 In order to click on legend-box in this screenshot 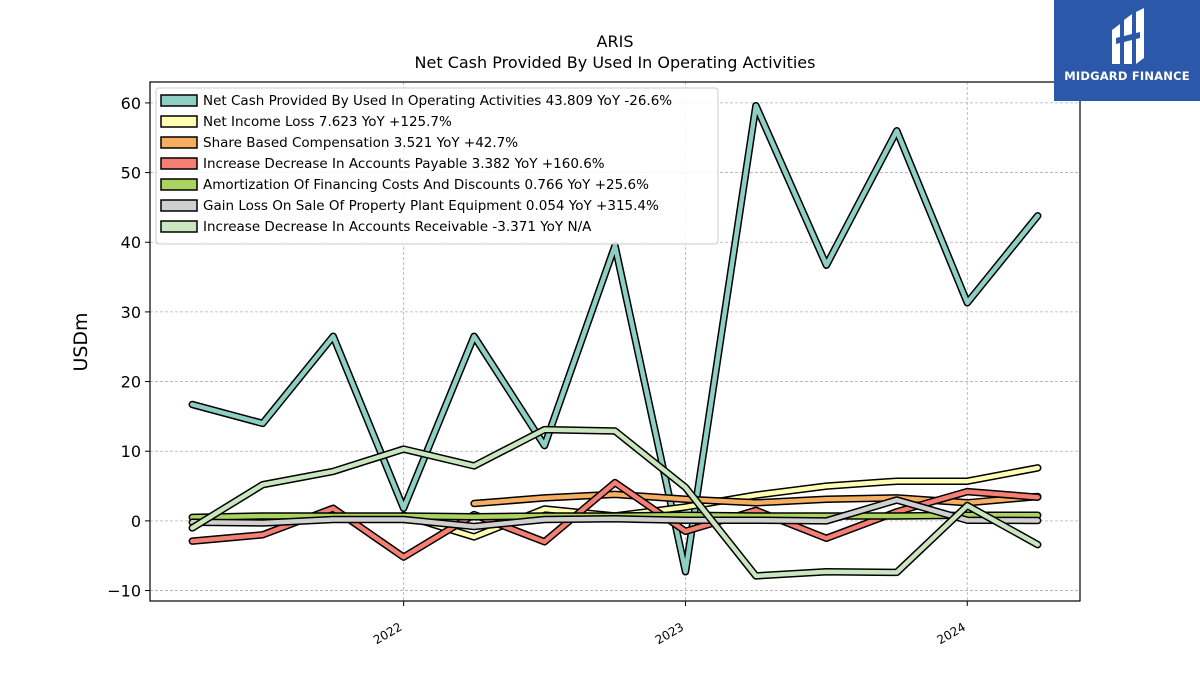, I will do `click(437, 166)`.